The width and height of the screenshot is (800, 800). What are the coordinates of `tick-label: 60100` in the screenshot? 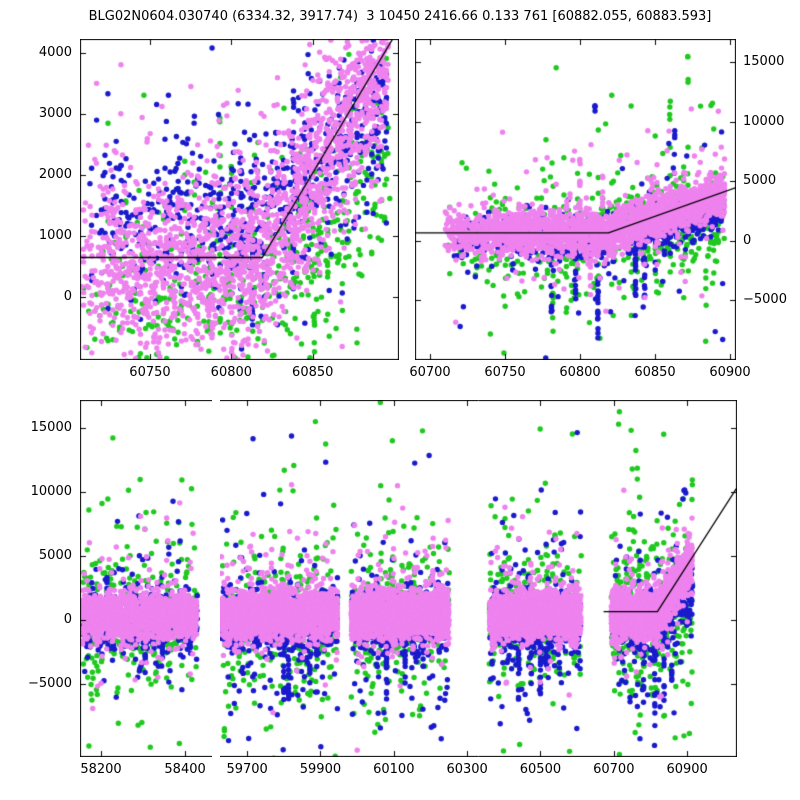 It's located at (394, 769).